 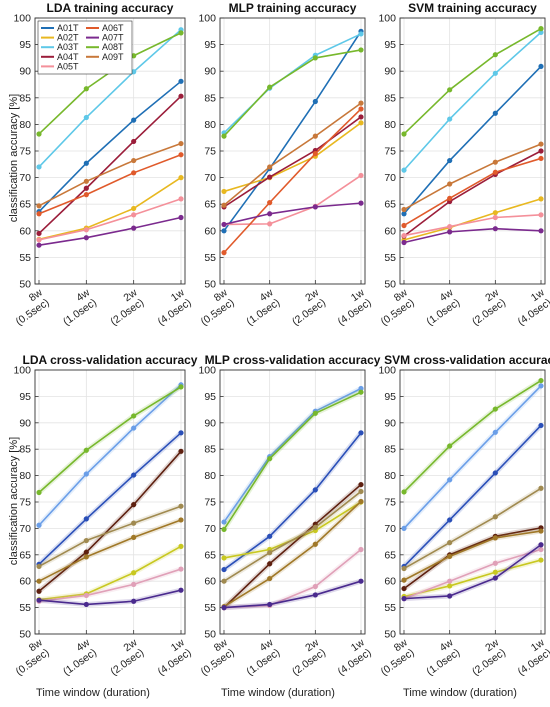 I want to click on chart-title: MLP cross-validation accuracy, so click(x=293, y=360).